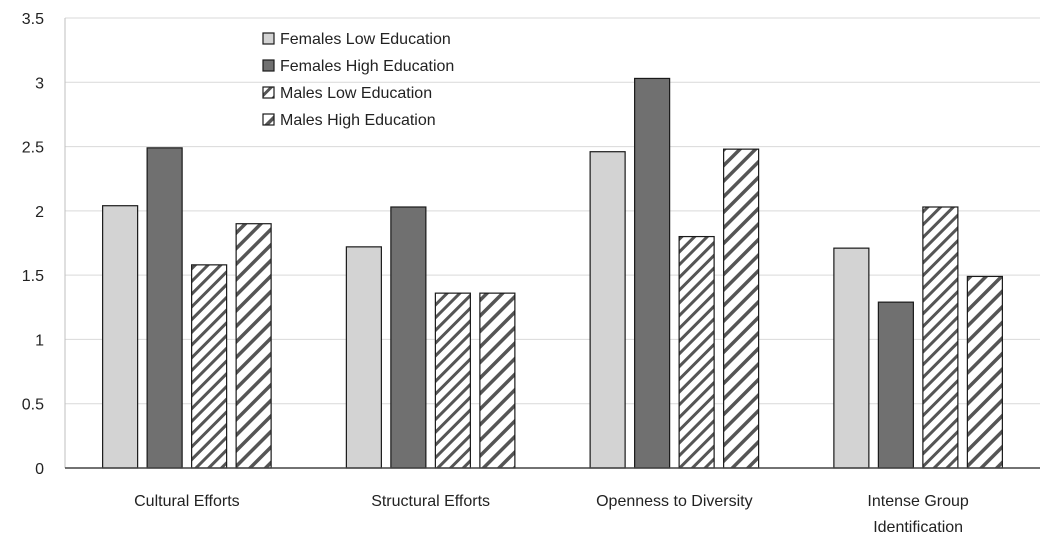 This screenshot has height=538, width=1045. Describe the element at coordinates (39, 212) in the screenshot. I see `y-tick-label: 2` at that location.